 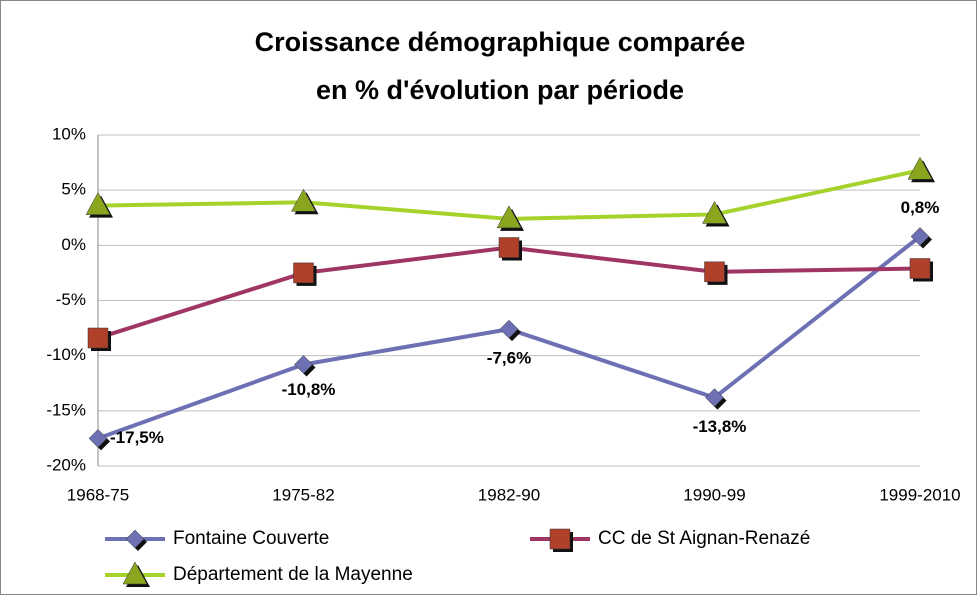 I want to click on y-tick-label: -5%, so click(x=71, y=299).